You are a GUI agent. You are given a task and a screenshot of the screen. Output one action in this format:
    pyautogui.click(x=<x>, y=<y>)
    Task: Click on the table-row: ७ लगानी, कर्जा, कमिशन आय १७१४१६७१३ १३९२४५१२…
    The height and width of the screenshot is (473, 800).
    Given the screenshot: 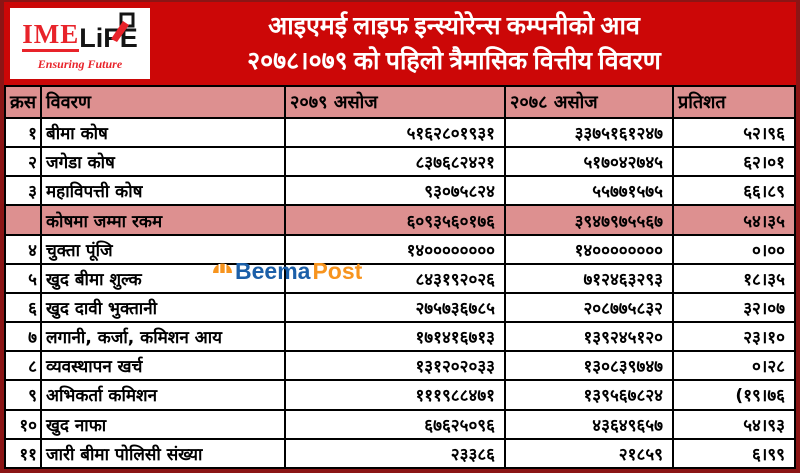 What is the action you would take?
    pyautogui.click(x=400, y=337)
    